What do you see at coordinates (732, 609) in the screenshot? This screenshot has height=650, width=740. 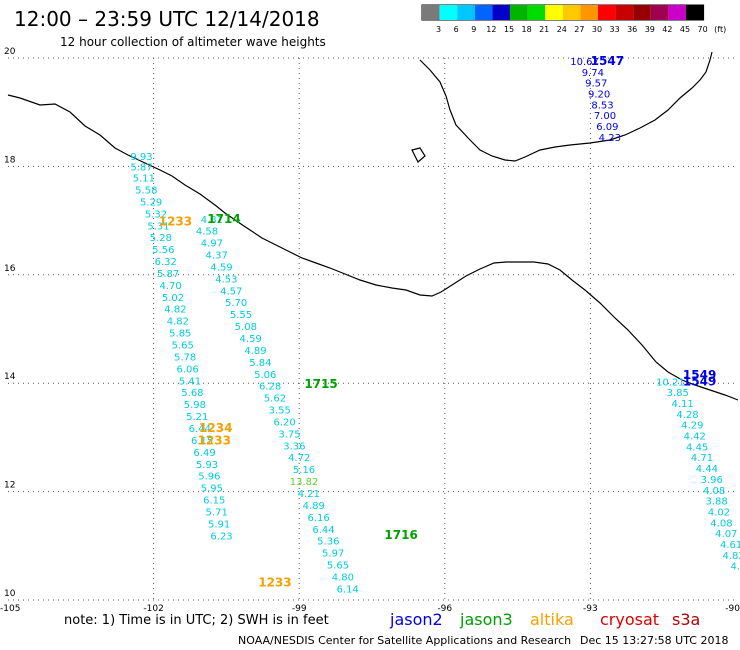 I see `x-tick-label: -90` at bounding box center [732, 609].